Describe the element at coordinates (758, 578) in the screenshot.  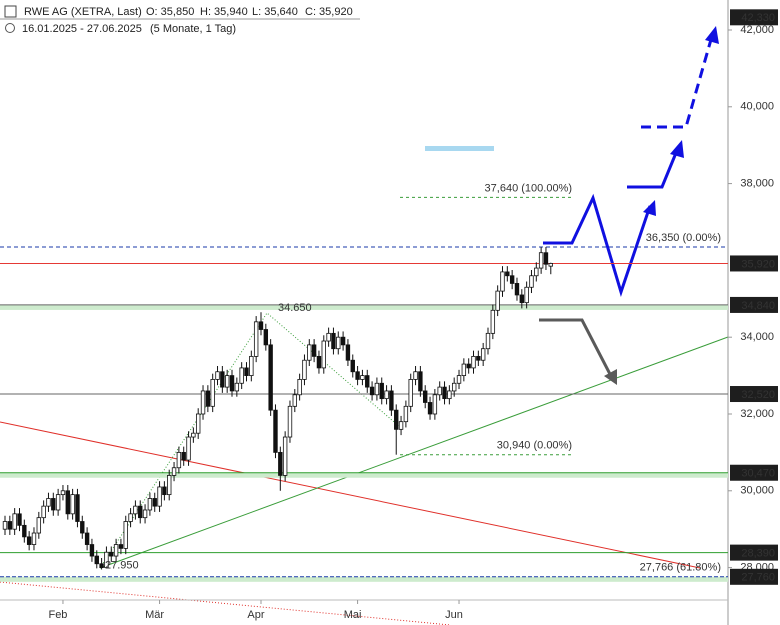
I see `level-label: 27,760` at that location.